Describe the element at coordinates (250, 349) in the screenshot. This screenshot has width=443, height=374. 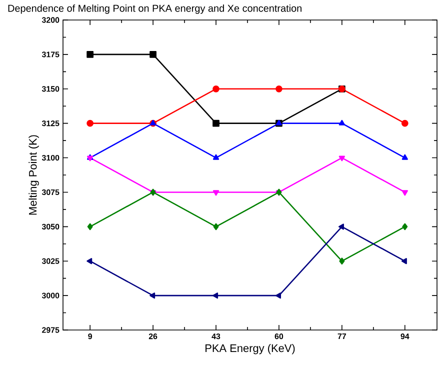
I see `x-axis-title: PKA Energy (KeV)` at that location.